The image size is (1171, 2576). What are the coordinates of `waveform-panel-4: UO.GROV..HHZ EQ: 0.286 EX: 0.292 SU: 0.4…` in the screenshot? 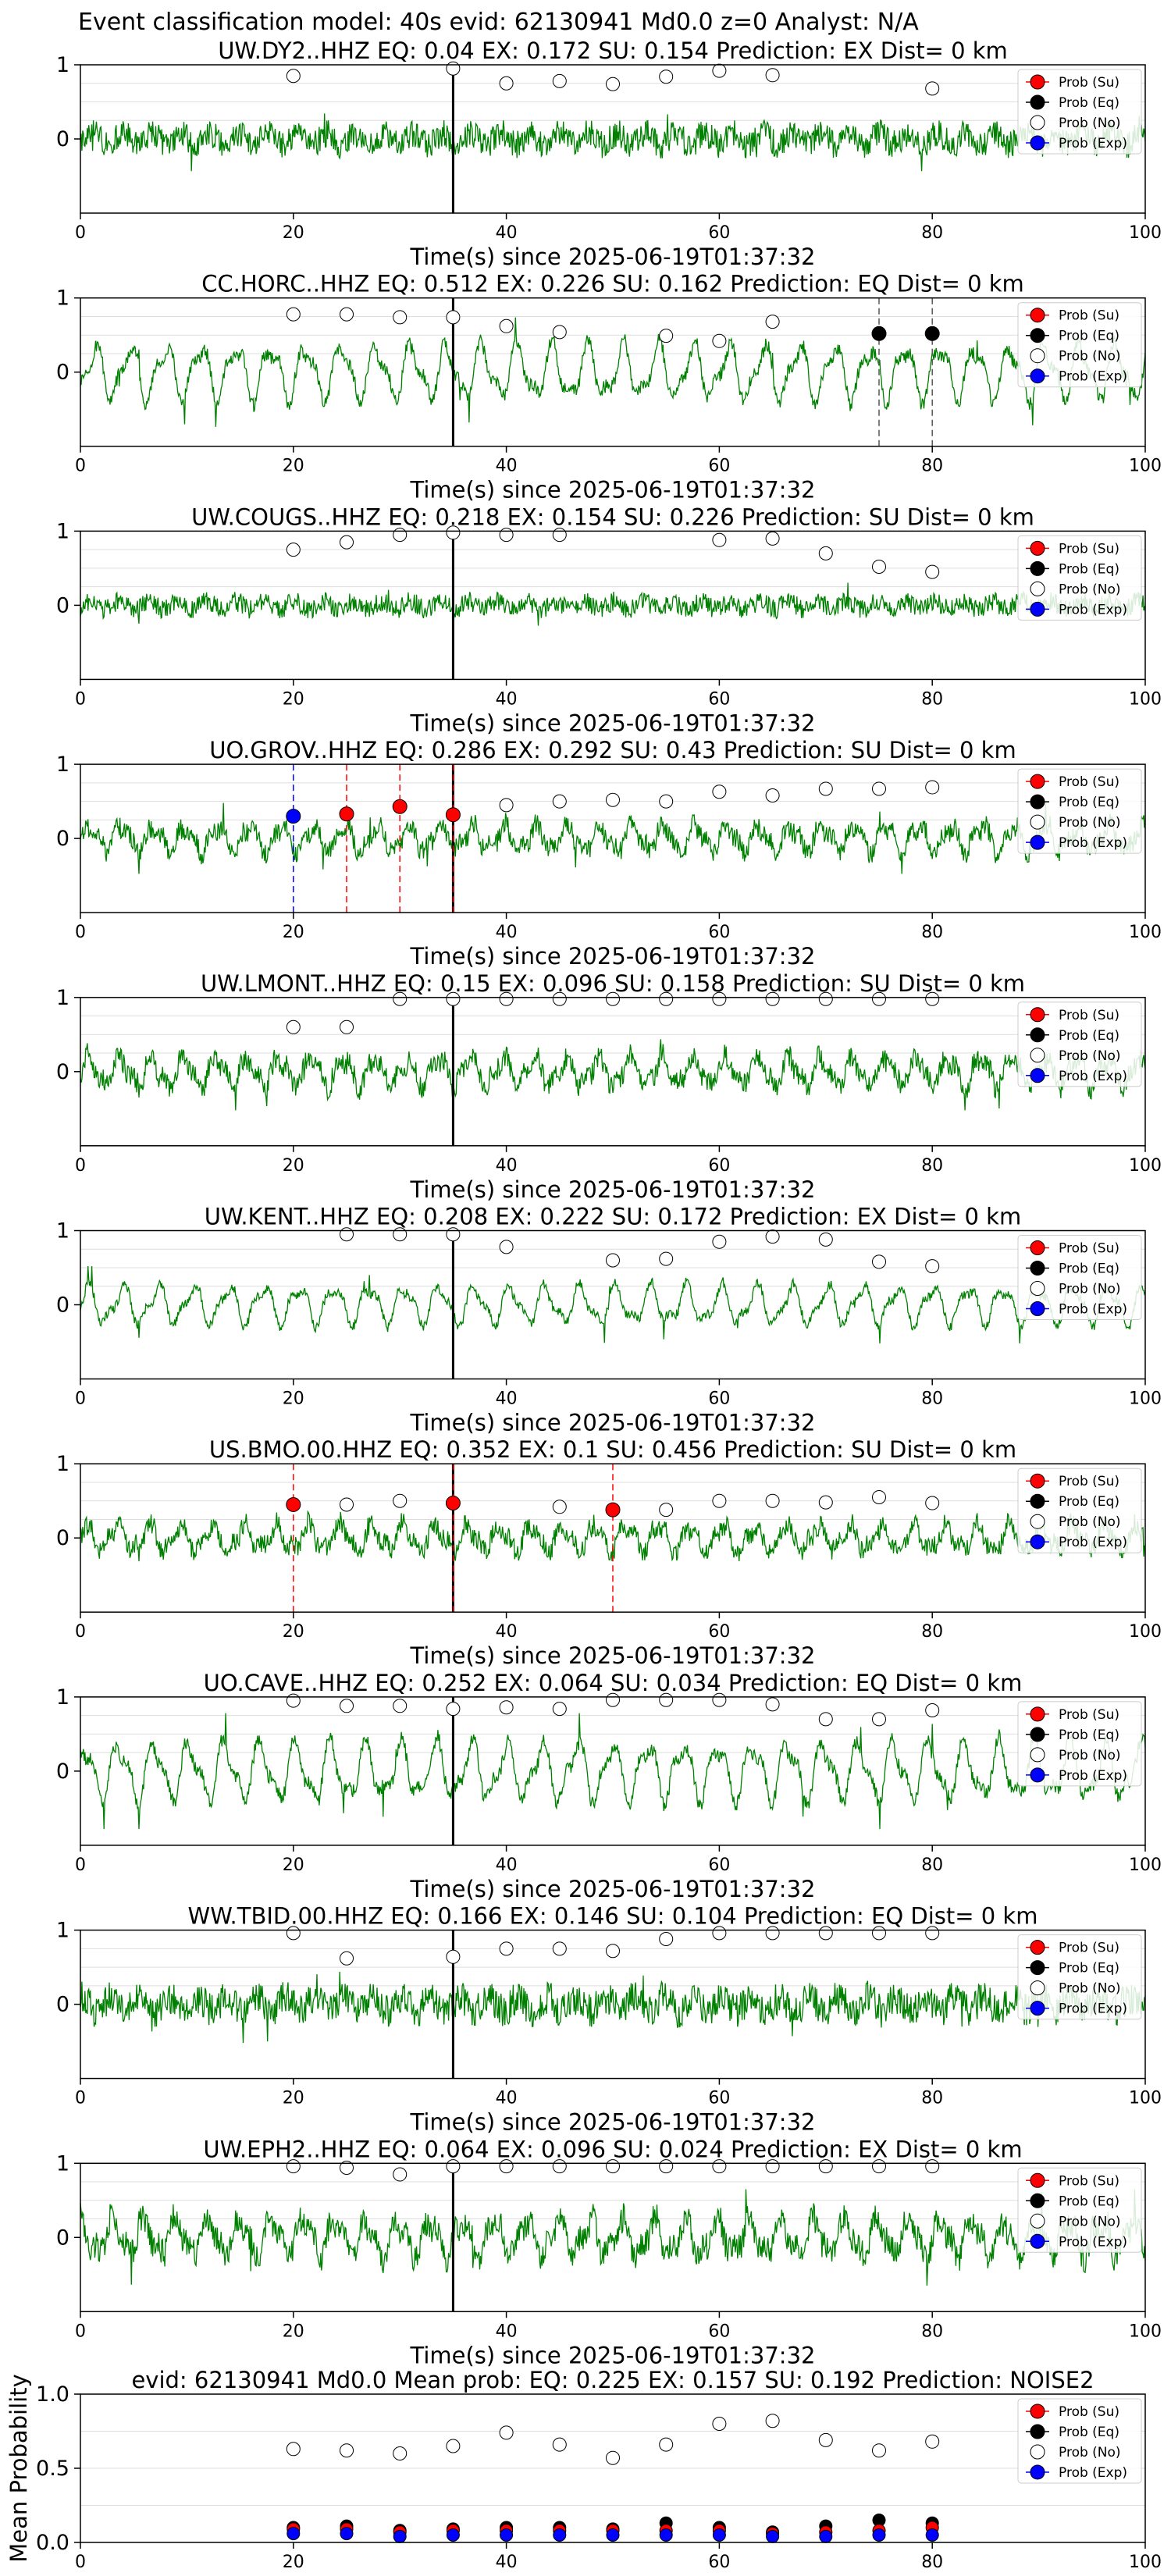 It's located at (609, 853).